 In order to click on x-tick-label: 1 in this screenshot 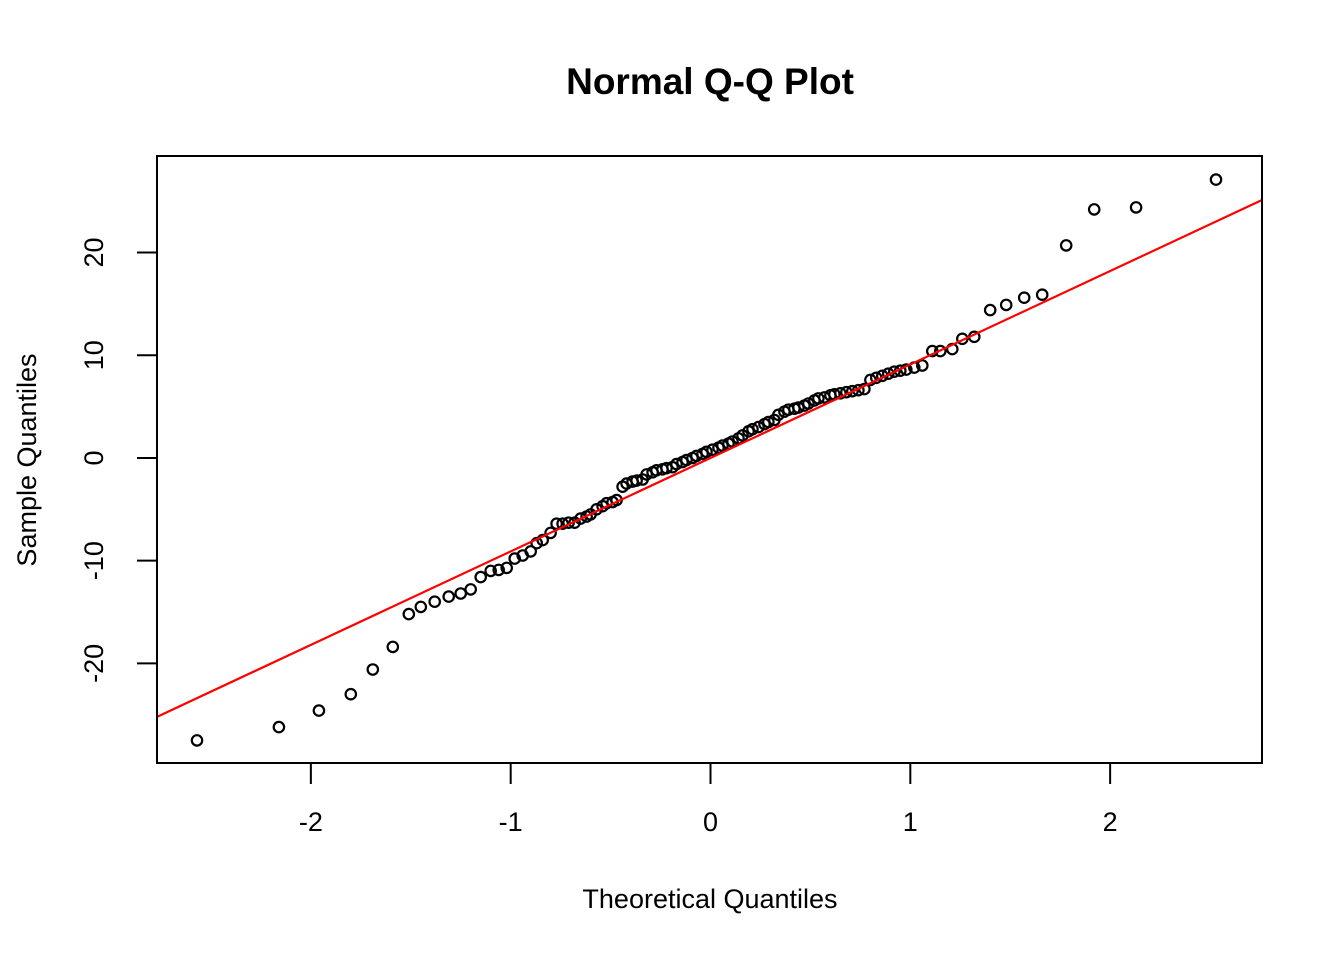, I will do `click(910, 822)`.